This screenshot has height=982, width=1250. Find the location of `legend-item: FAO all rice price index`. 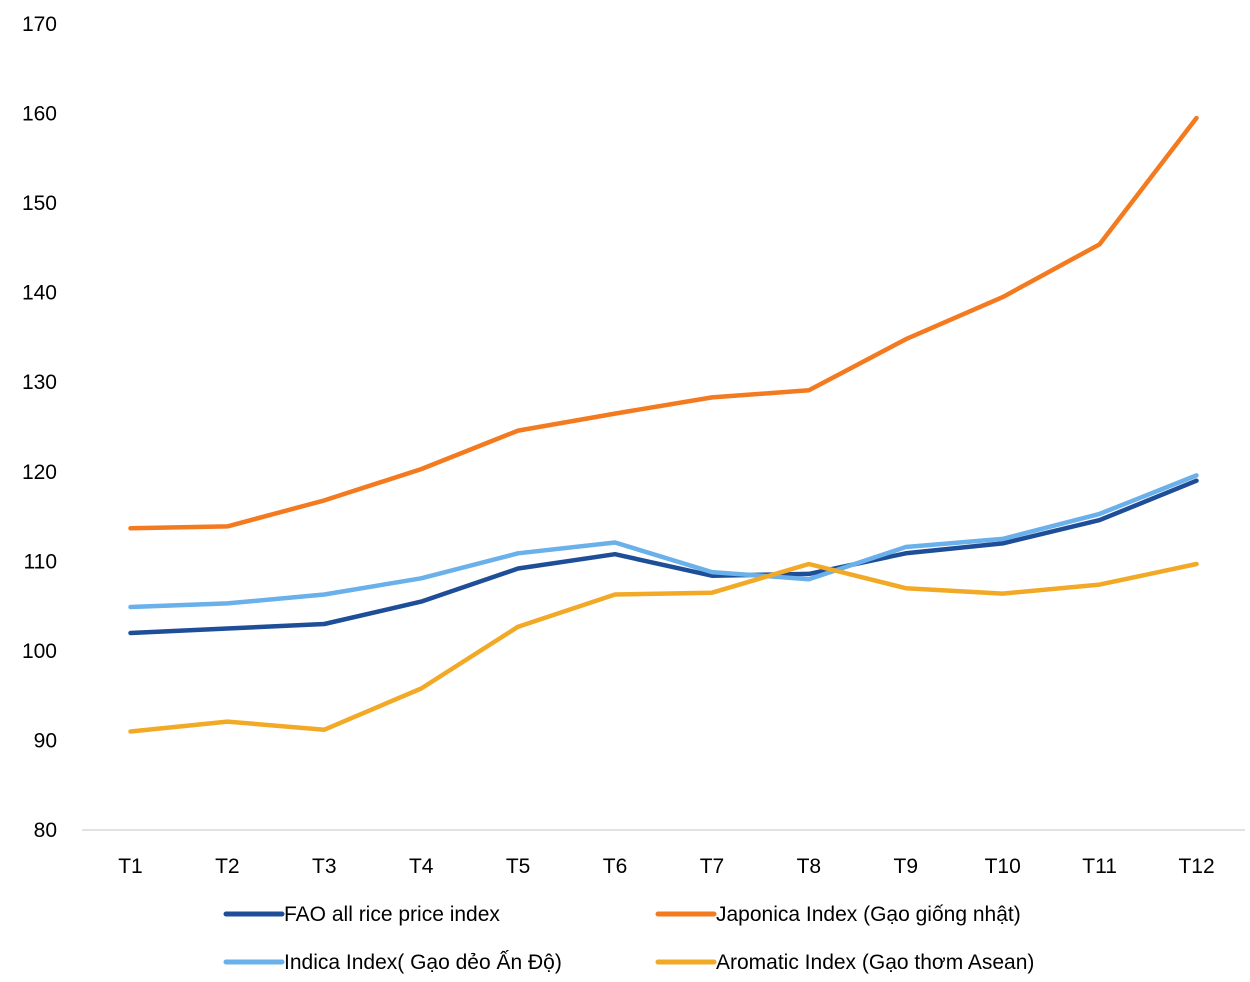

legend-item: FAO all rice price index is located at coordinates (361, 914).